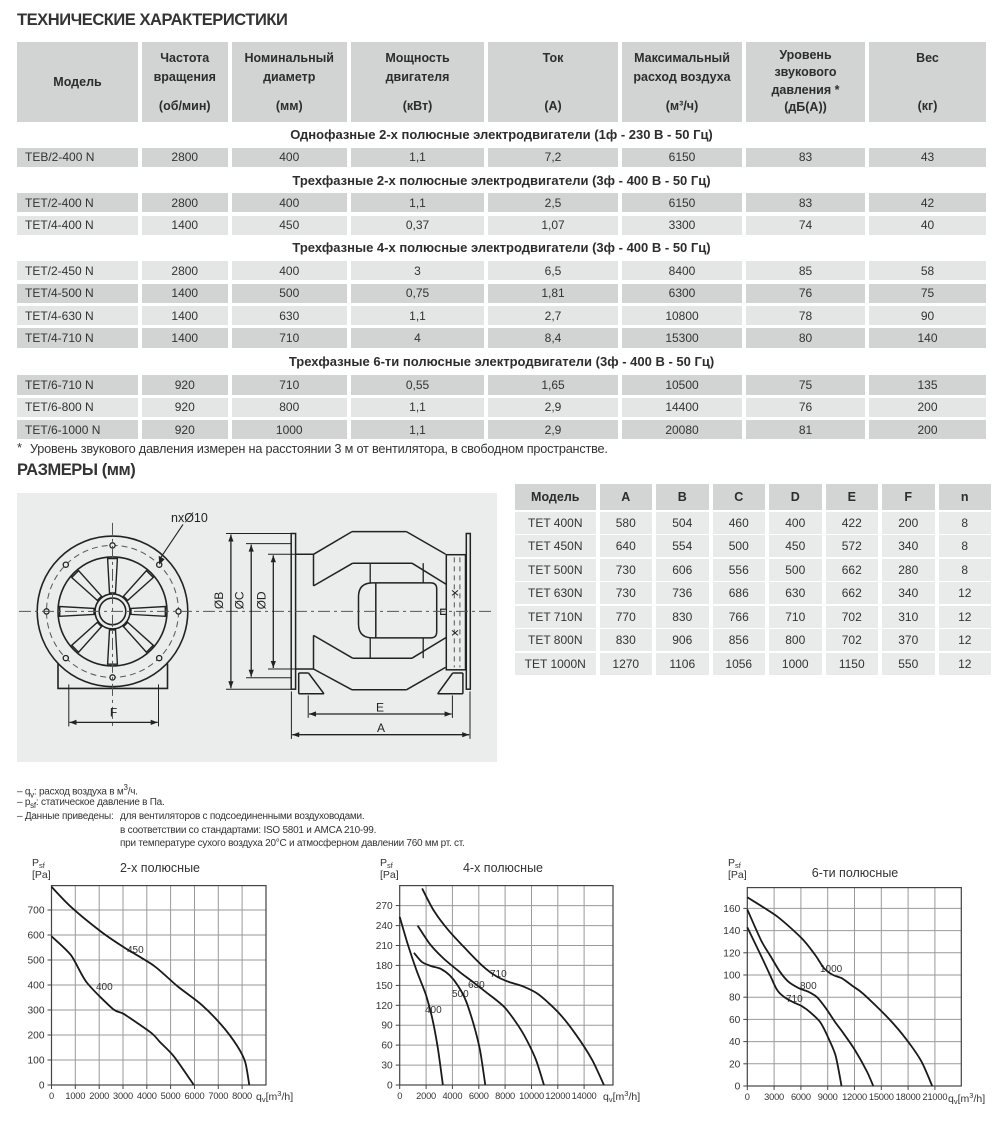  Describe the element at coordinates (381, 727) in the screenshot. I see `svg-text: A` at that location.